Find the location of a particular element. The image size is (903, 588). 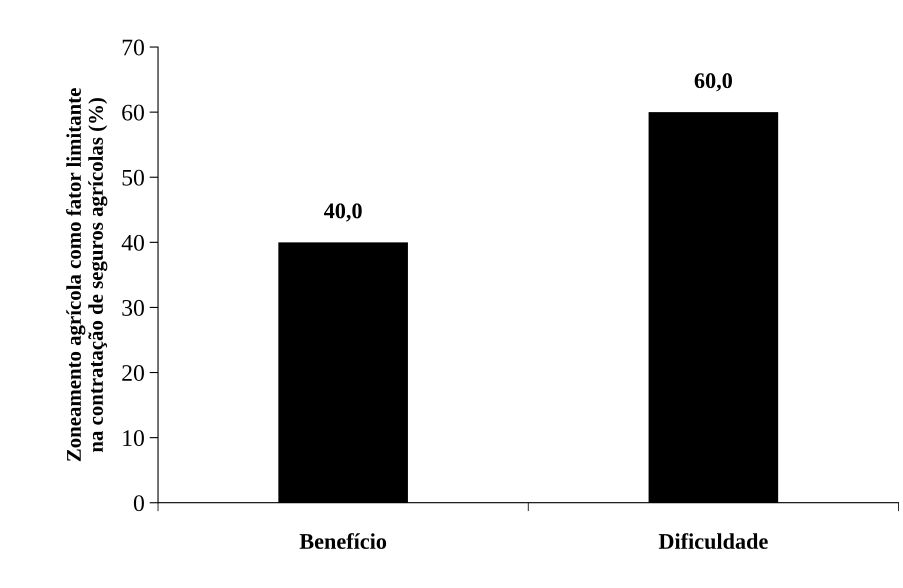

y-tick-label: 30 is located at coordinates (133, 308).